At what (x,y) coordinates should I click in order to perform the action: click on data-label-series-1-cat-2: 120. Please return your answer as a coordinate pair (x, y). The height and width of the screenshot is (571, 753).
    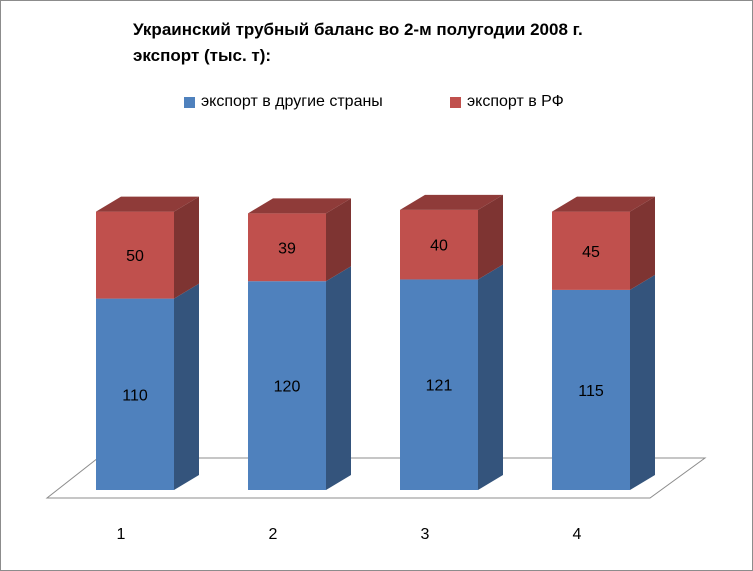
    Looking at the image, I should click on (287, 387).